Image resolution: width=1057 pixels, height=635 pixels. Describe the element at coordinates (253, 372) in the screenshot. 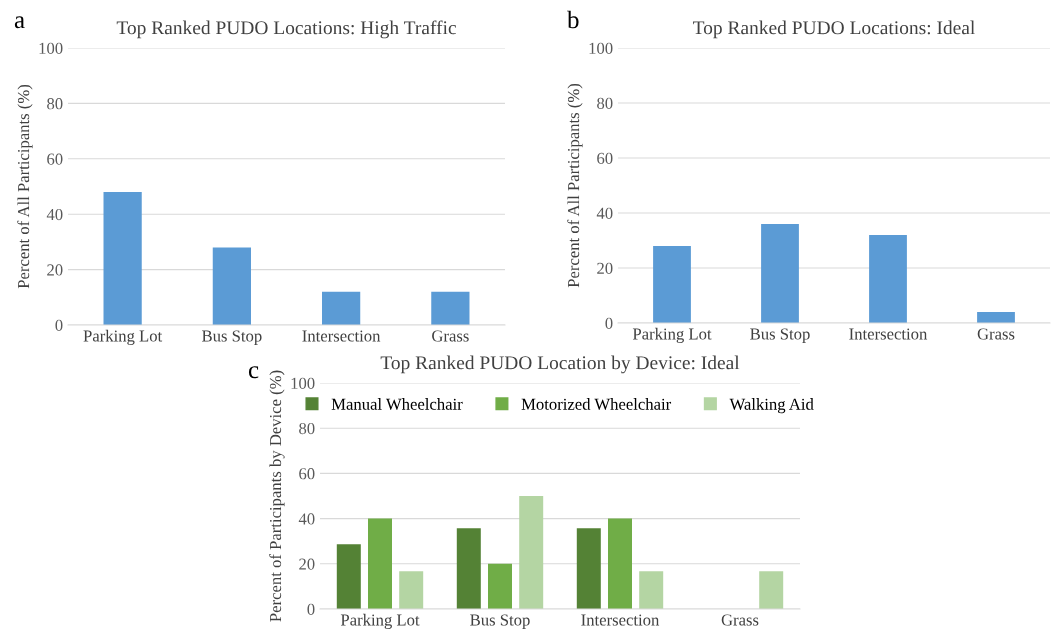

I see `text: c` at that location.